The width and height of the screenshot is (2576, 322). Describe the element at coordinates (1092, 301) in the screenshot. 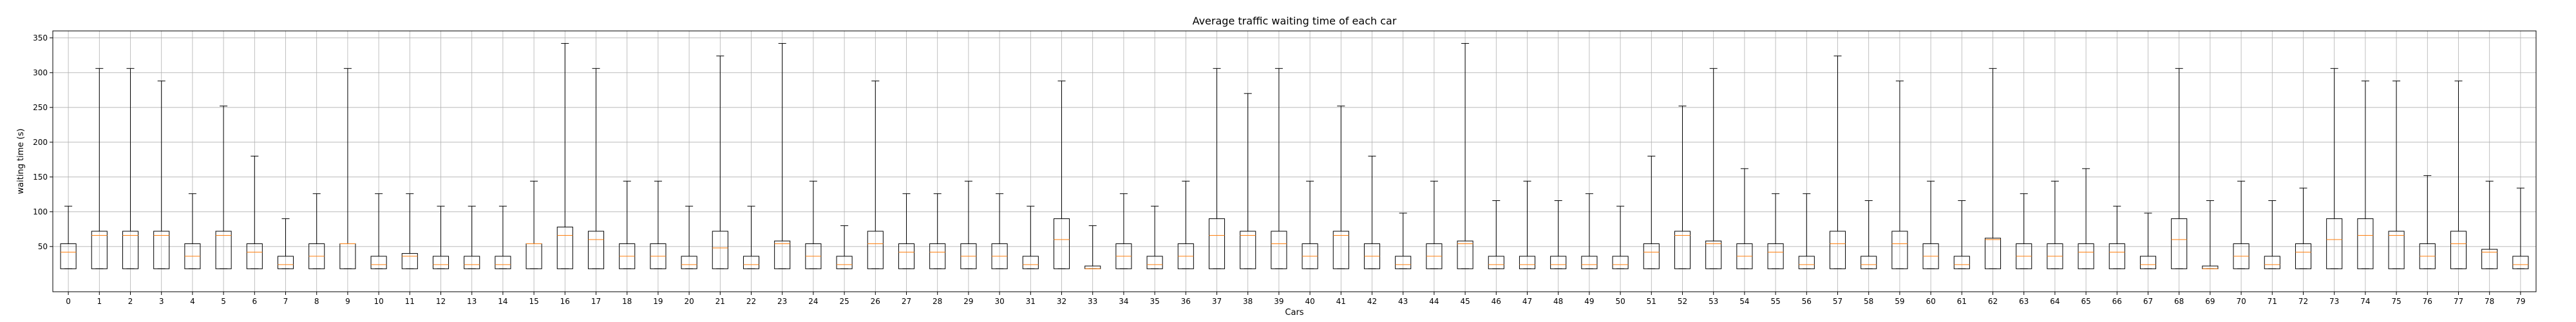

I see `x-tick-label: 33` at that location.